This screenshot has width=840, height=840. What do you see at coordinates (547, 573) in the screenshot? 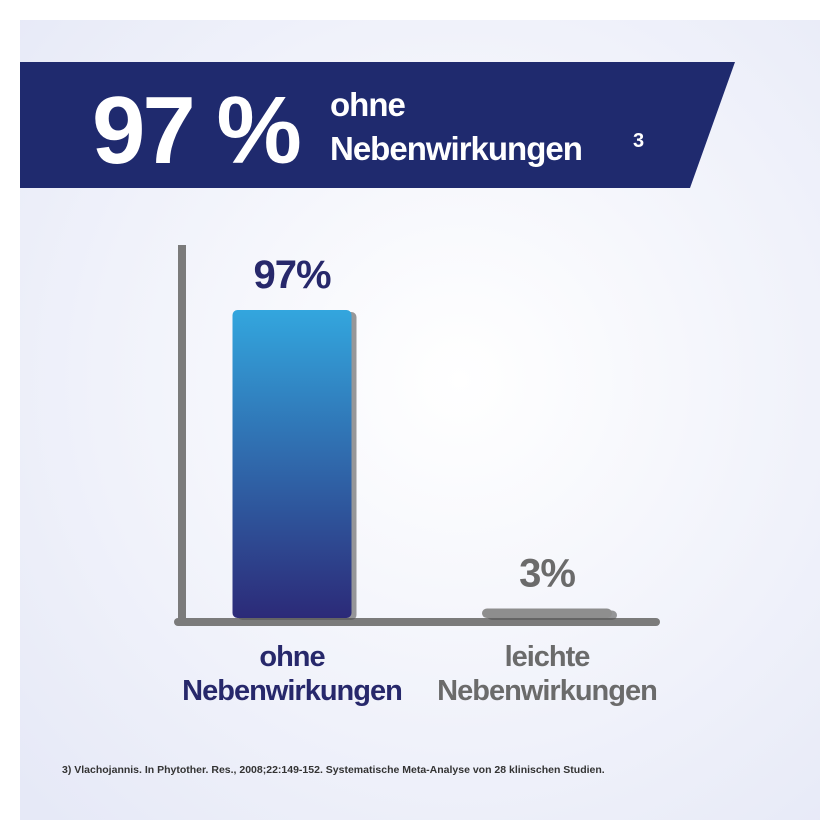
I see `value-label: 3%` at bounding box center [547, 573].